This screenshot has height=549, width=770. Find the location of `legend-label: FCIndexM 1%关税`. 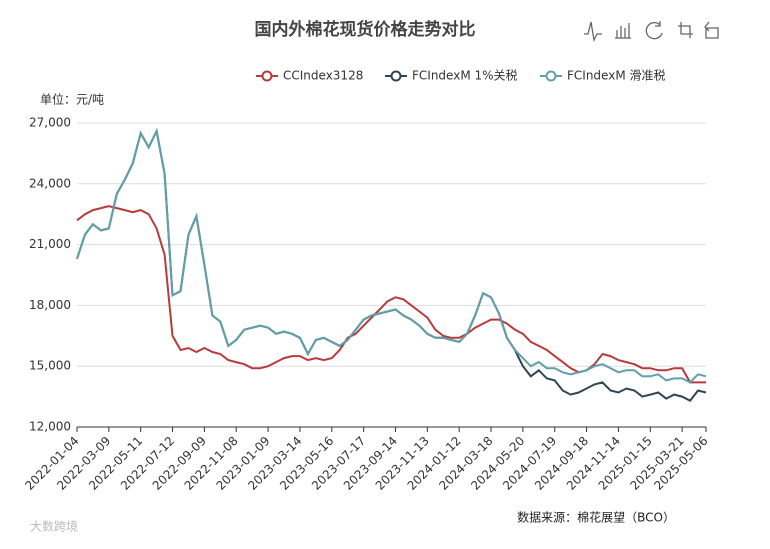

legend-label: FCIndexM 1%关税 is located at coordinates (465, 76).